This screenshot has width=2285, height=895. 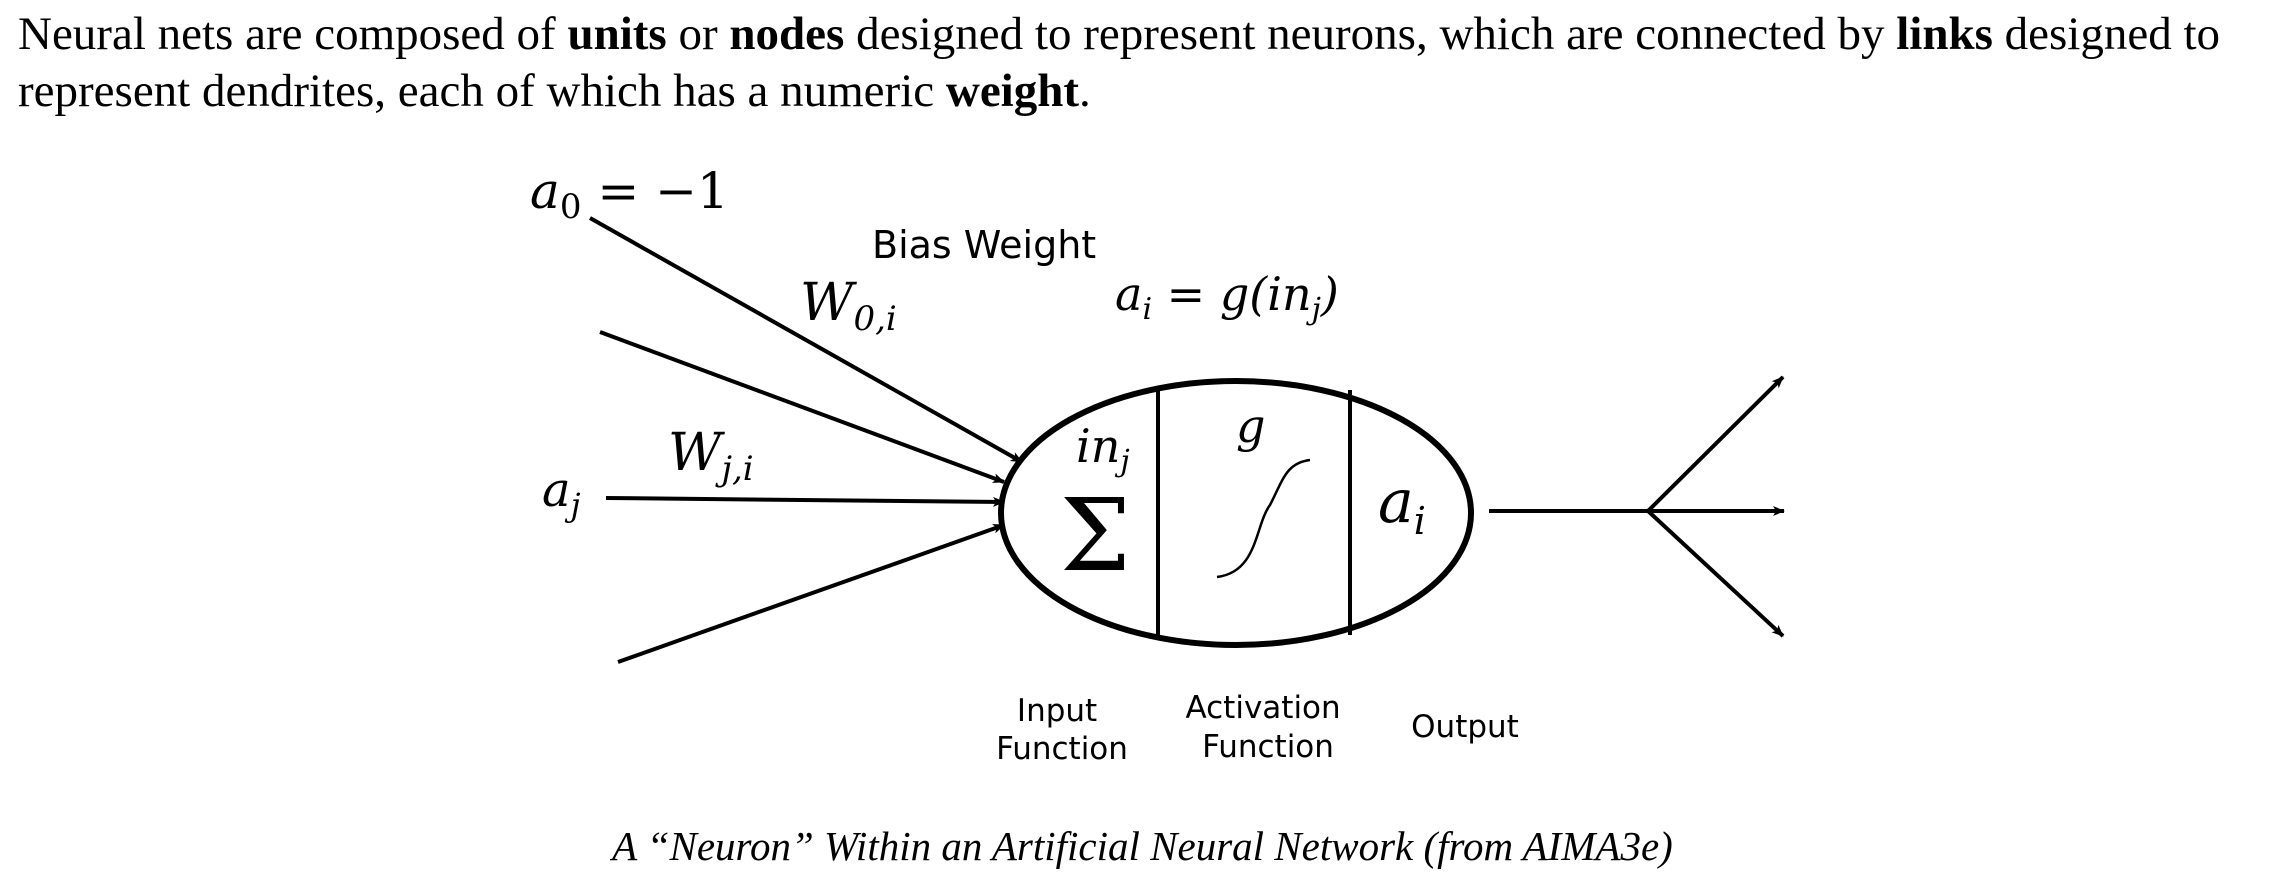 I want to click on term-nodes: nodes, so click(x=787, y=34).